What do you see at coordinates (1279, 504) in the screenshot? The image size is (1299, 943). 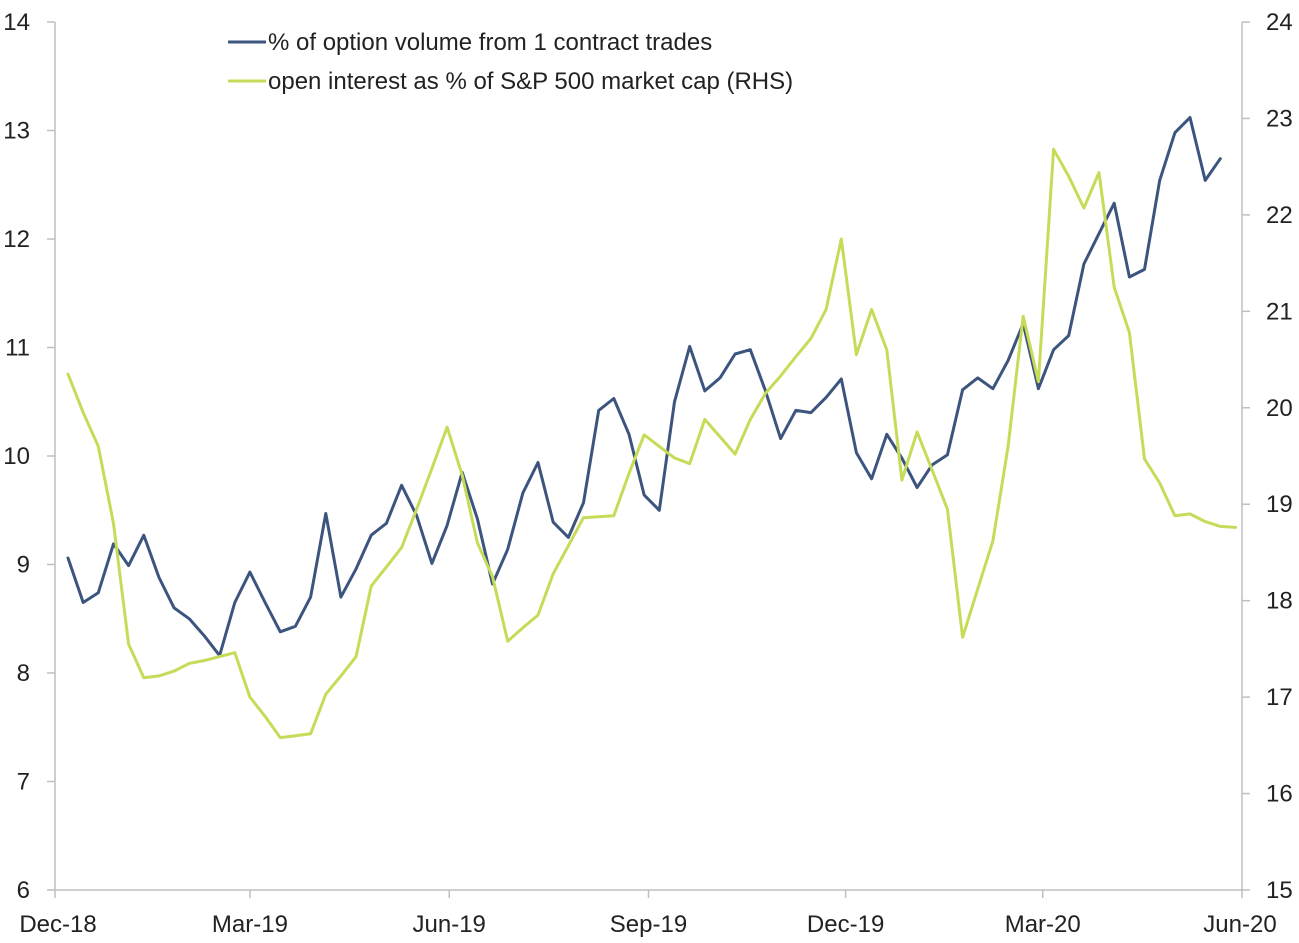 I see `right-tick-label: 19` at bounding box center [1279, 504].